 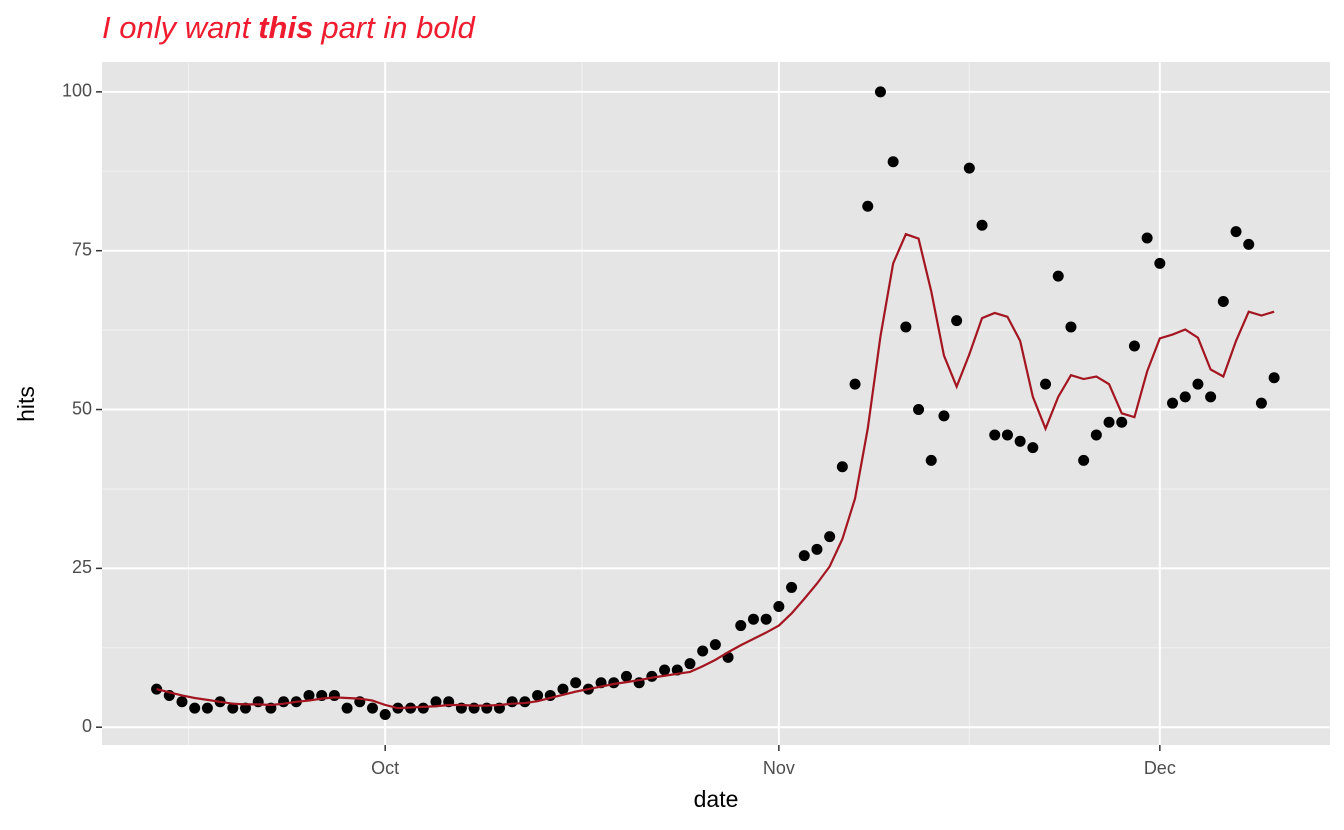 I want to click on x-tick-label: Dec, so click(x=1160, y=768).